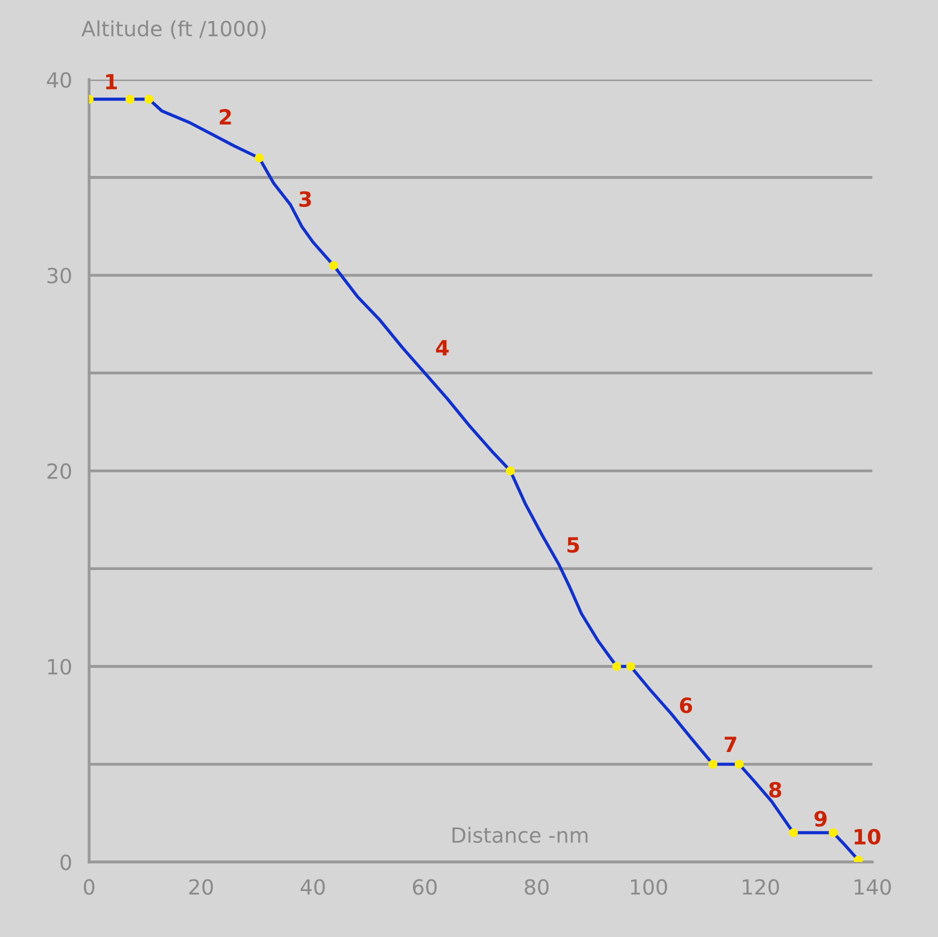  What do you see at coordinates (60, 666) in the screenshot?
I see `y-tick-label: 10` at bounding box center [60, 666].